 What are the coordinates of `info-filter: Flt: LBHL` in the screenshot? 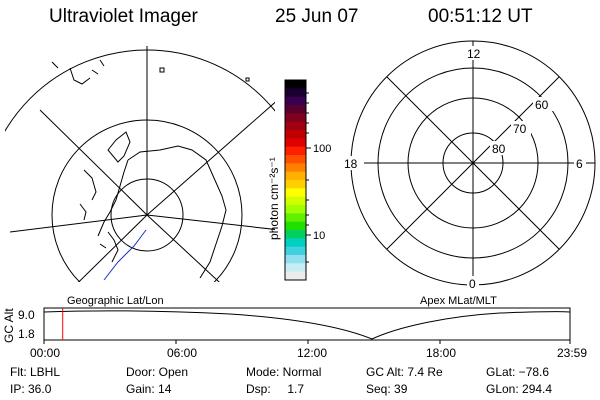 It's located at (35, 372).